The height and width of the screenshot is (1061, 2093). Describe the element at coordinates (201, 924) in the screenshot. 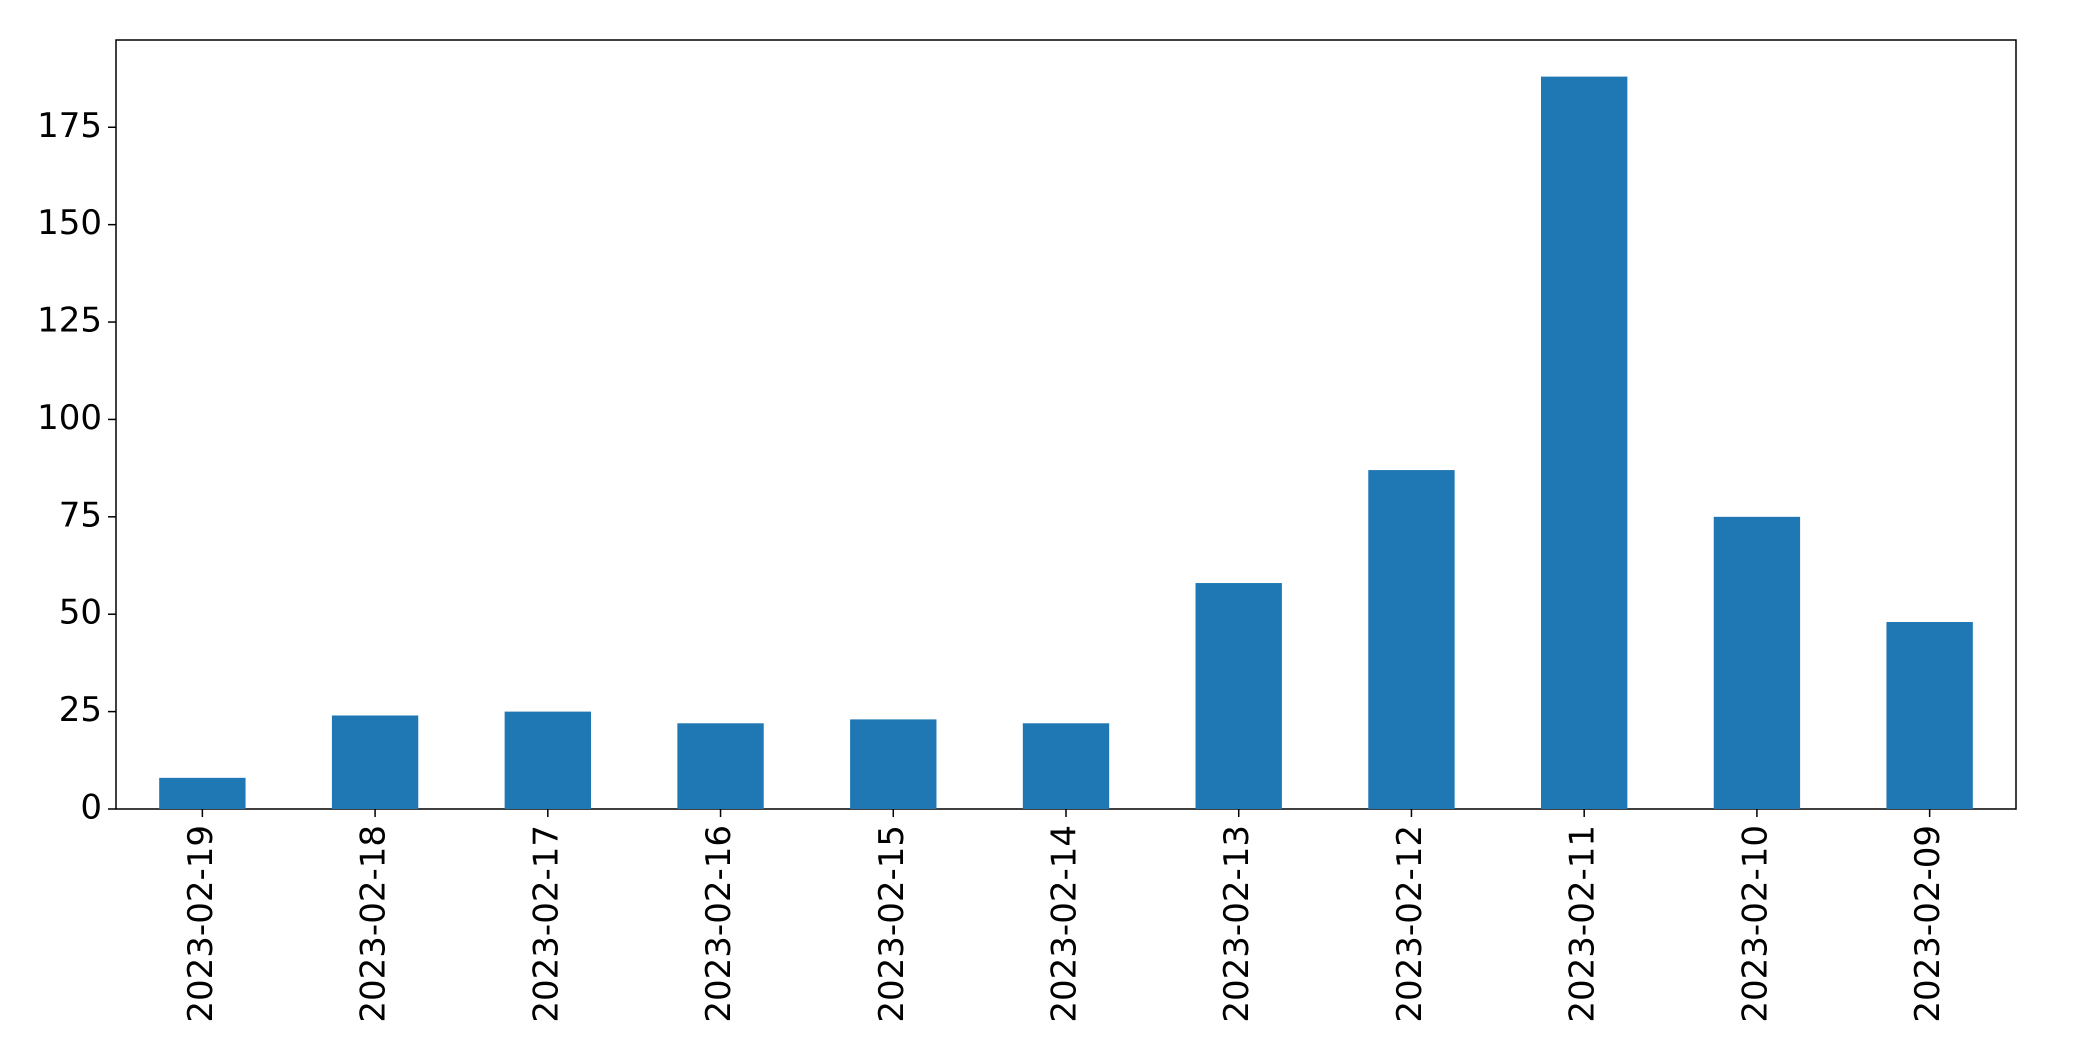

I see `x-tick-label: 2023-02-19` at that location.